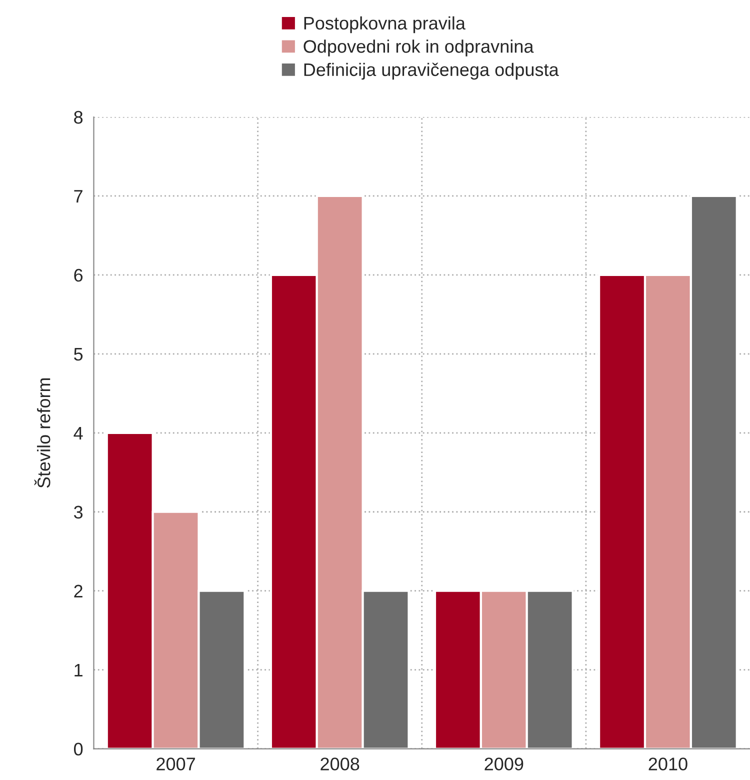  I want to click on legend-label: Definicija upravičenega odpusta, so click(431, 71).